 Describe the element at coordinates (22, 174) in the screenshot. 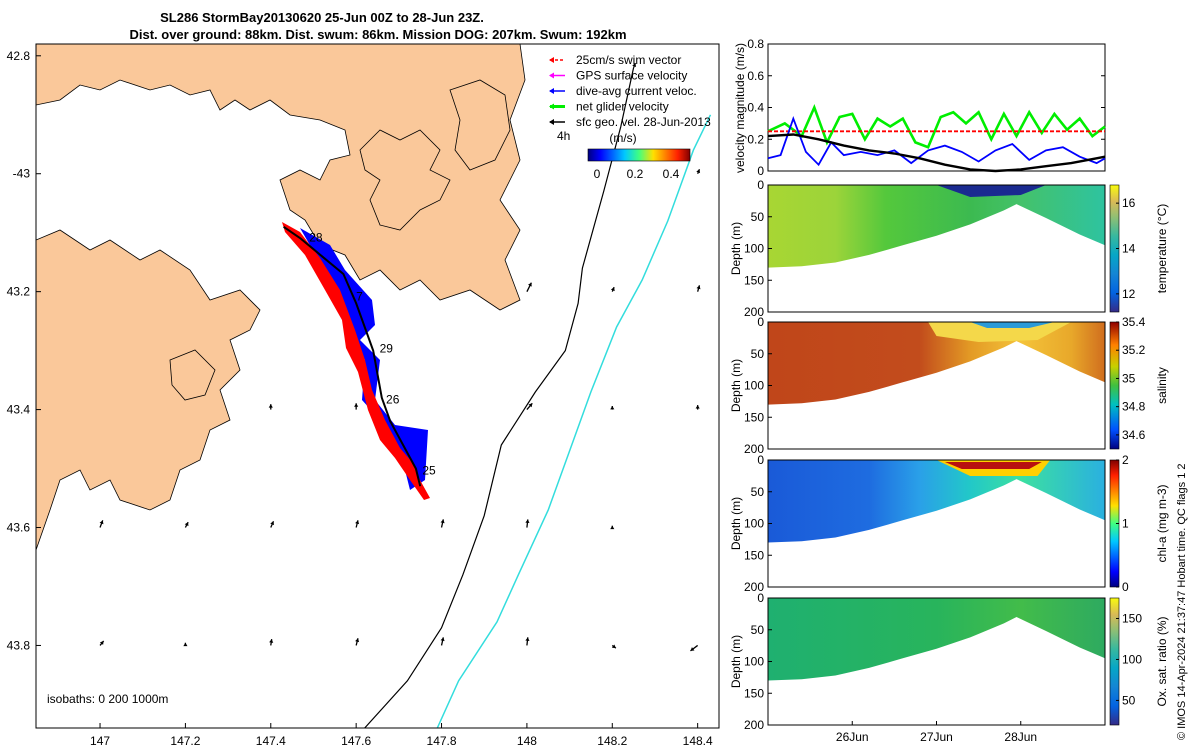

I see `map-y-tick-label: -43` at that location.